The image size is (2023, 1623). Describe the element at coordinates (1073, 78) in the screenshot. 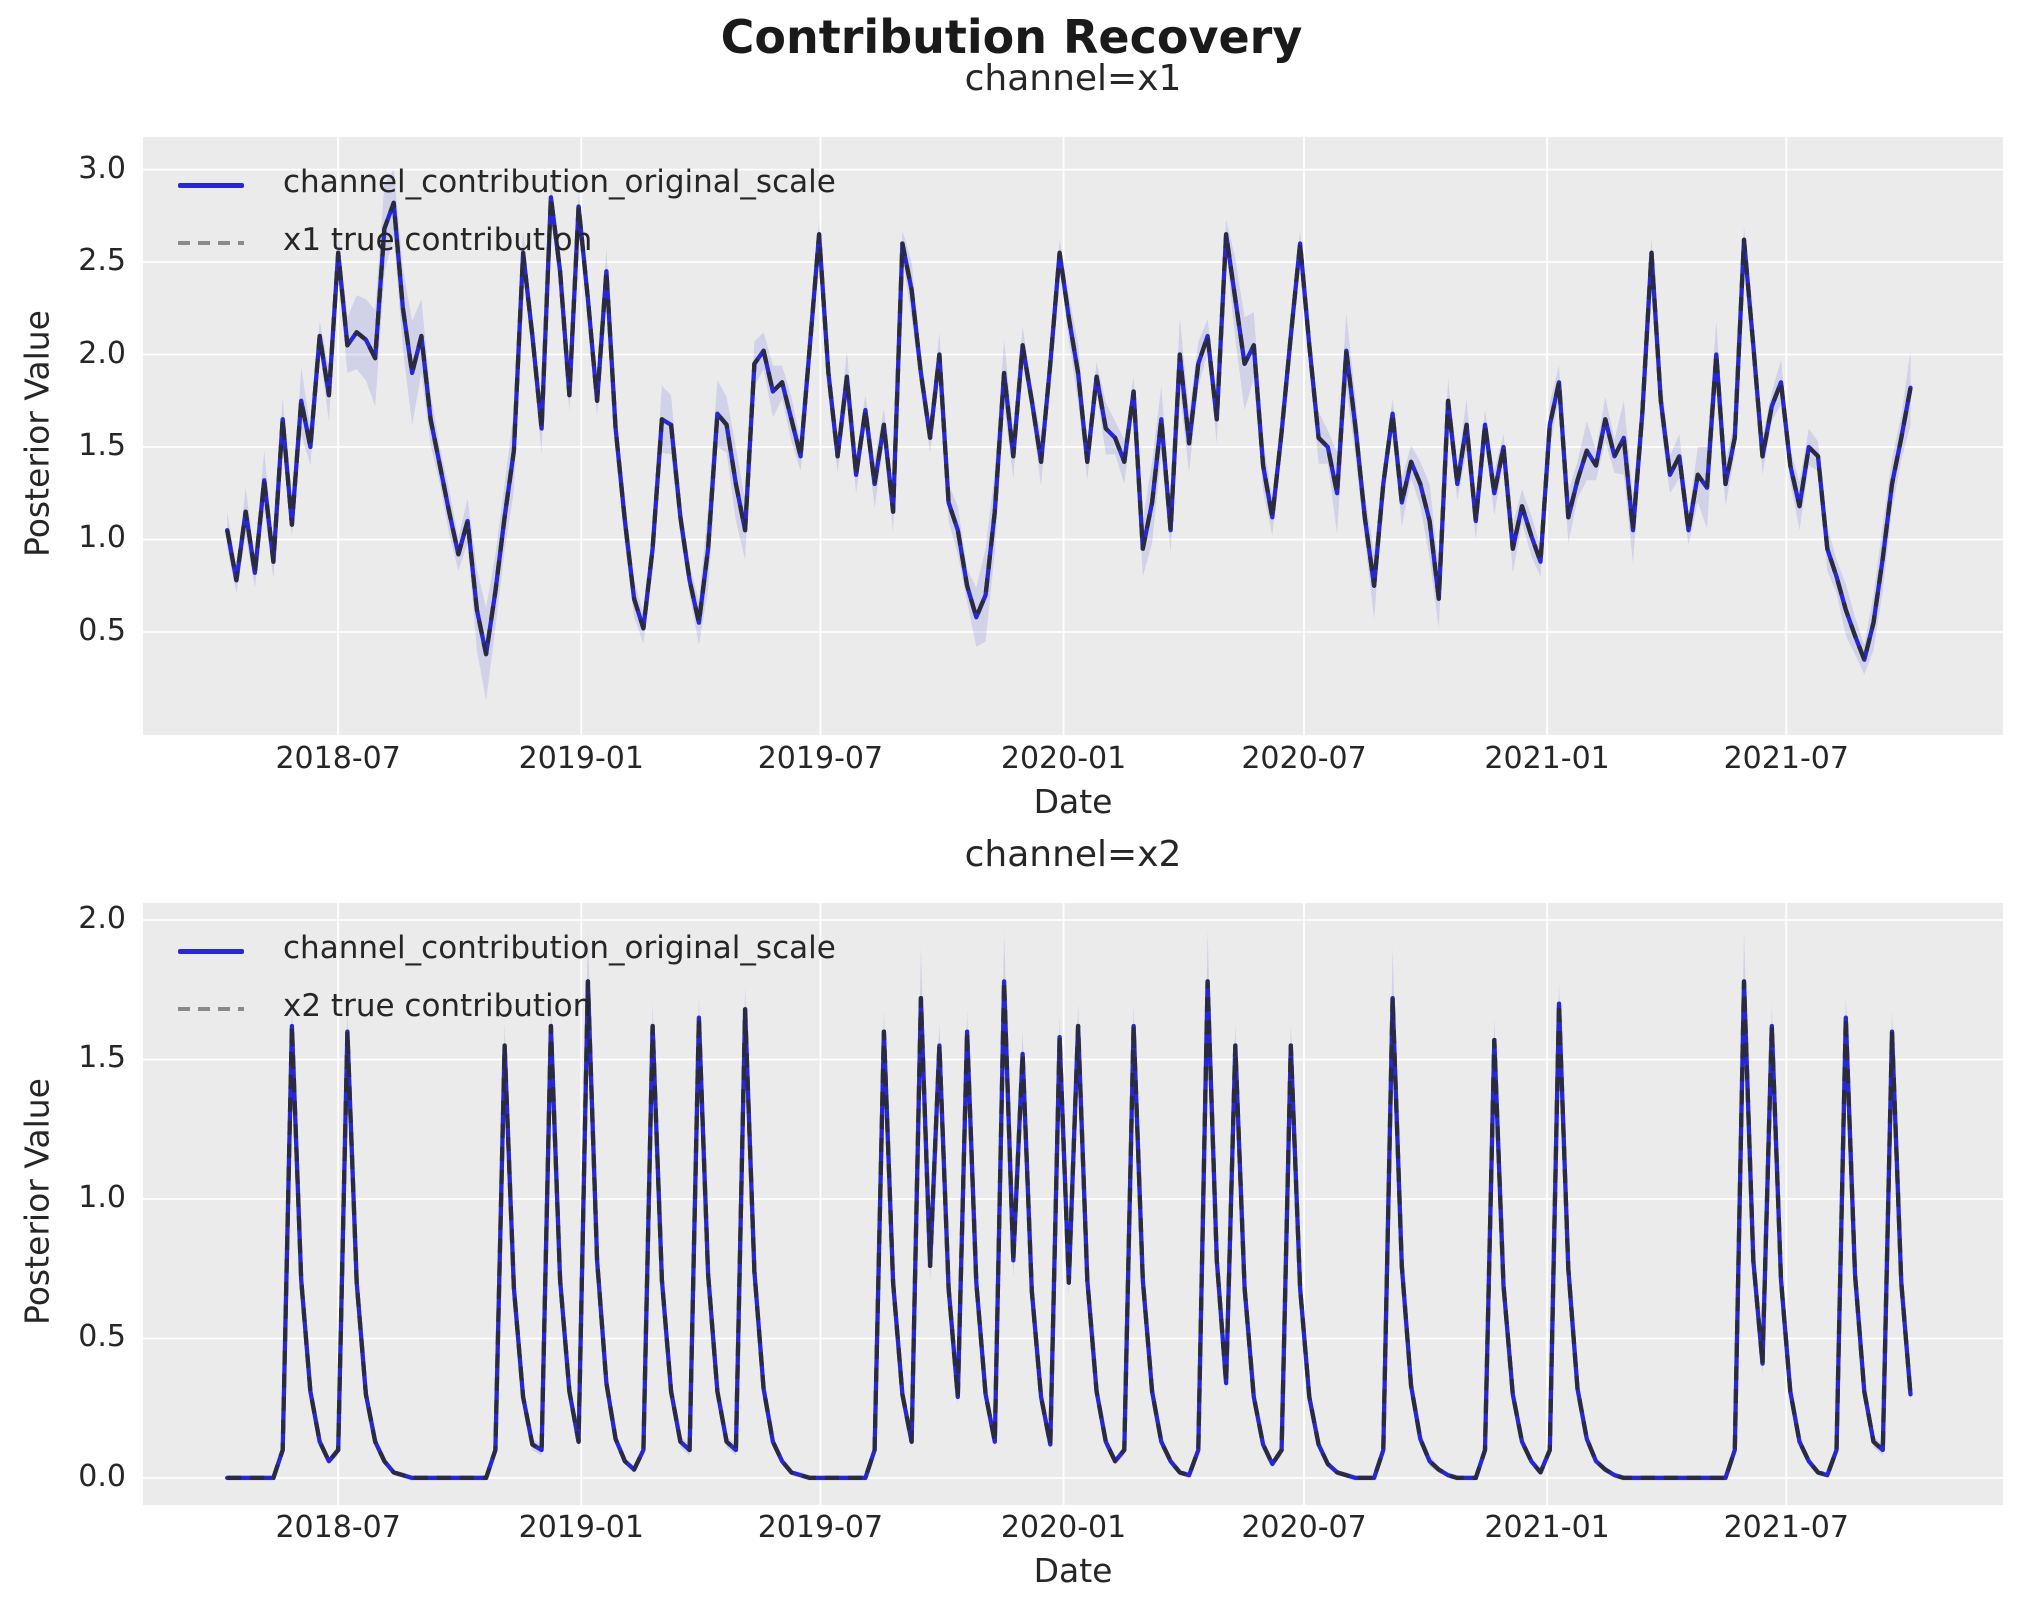

I see `subplot-title: channel=x1` at that location.